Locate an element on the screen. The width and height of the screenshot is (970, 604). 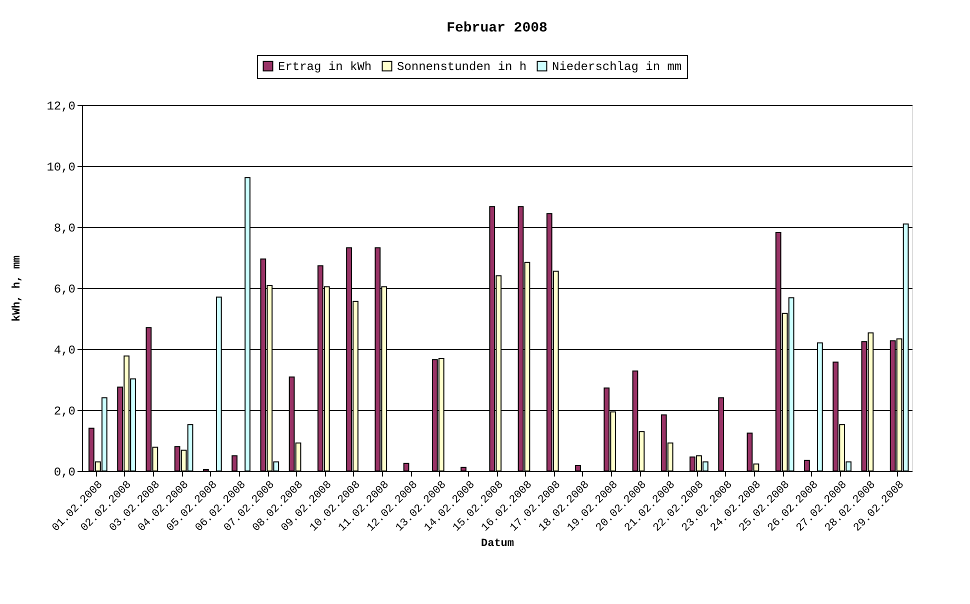
chart-title: Februar 2008 is located at coordinates (497, 28).